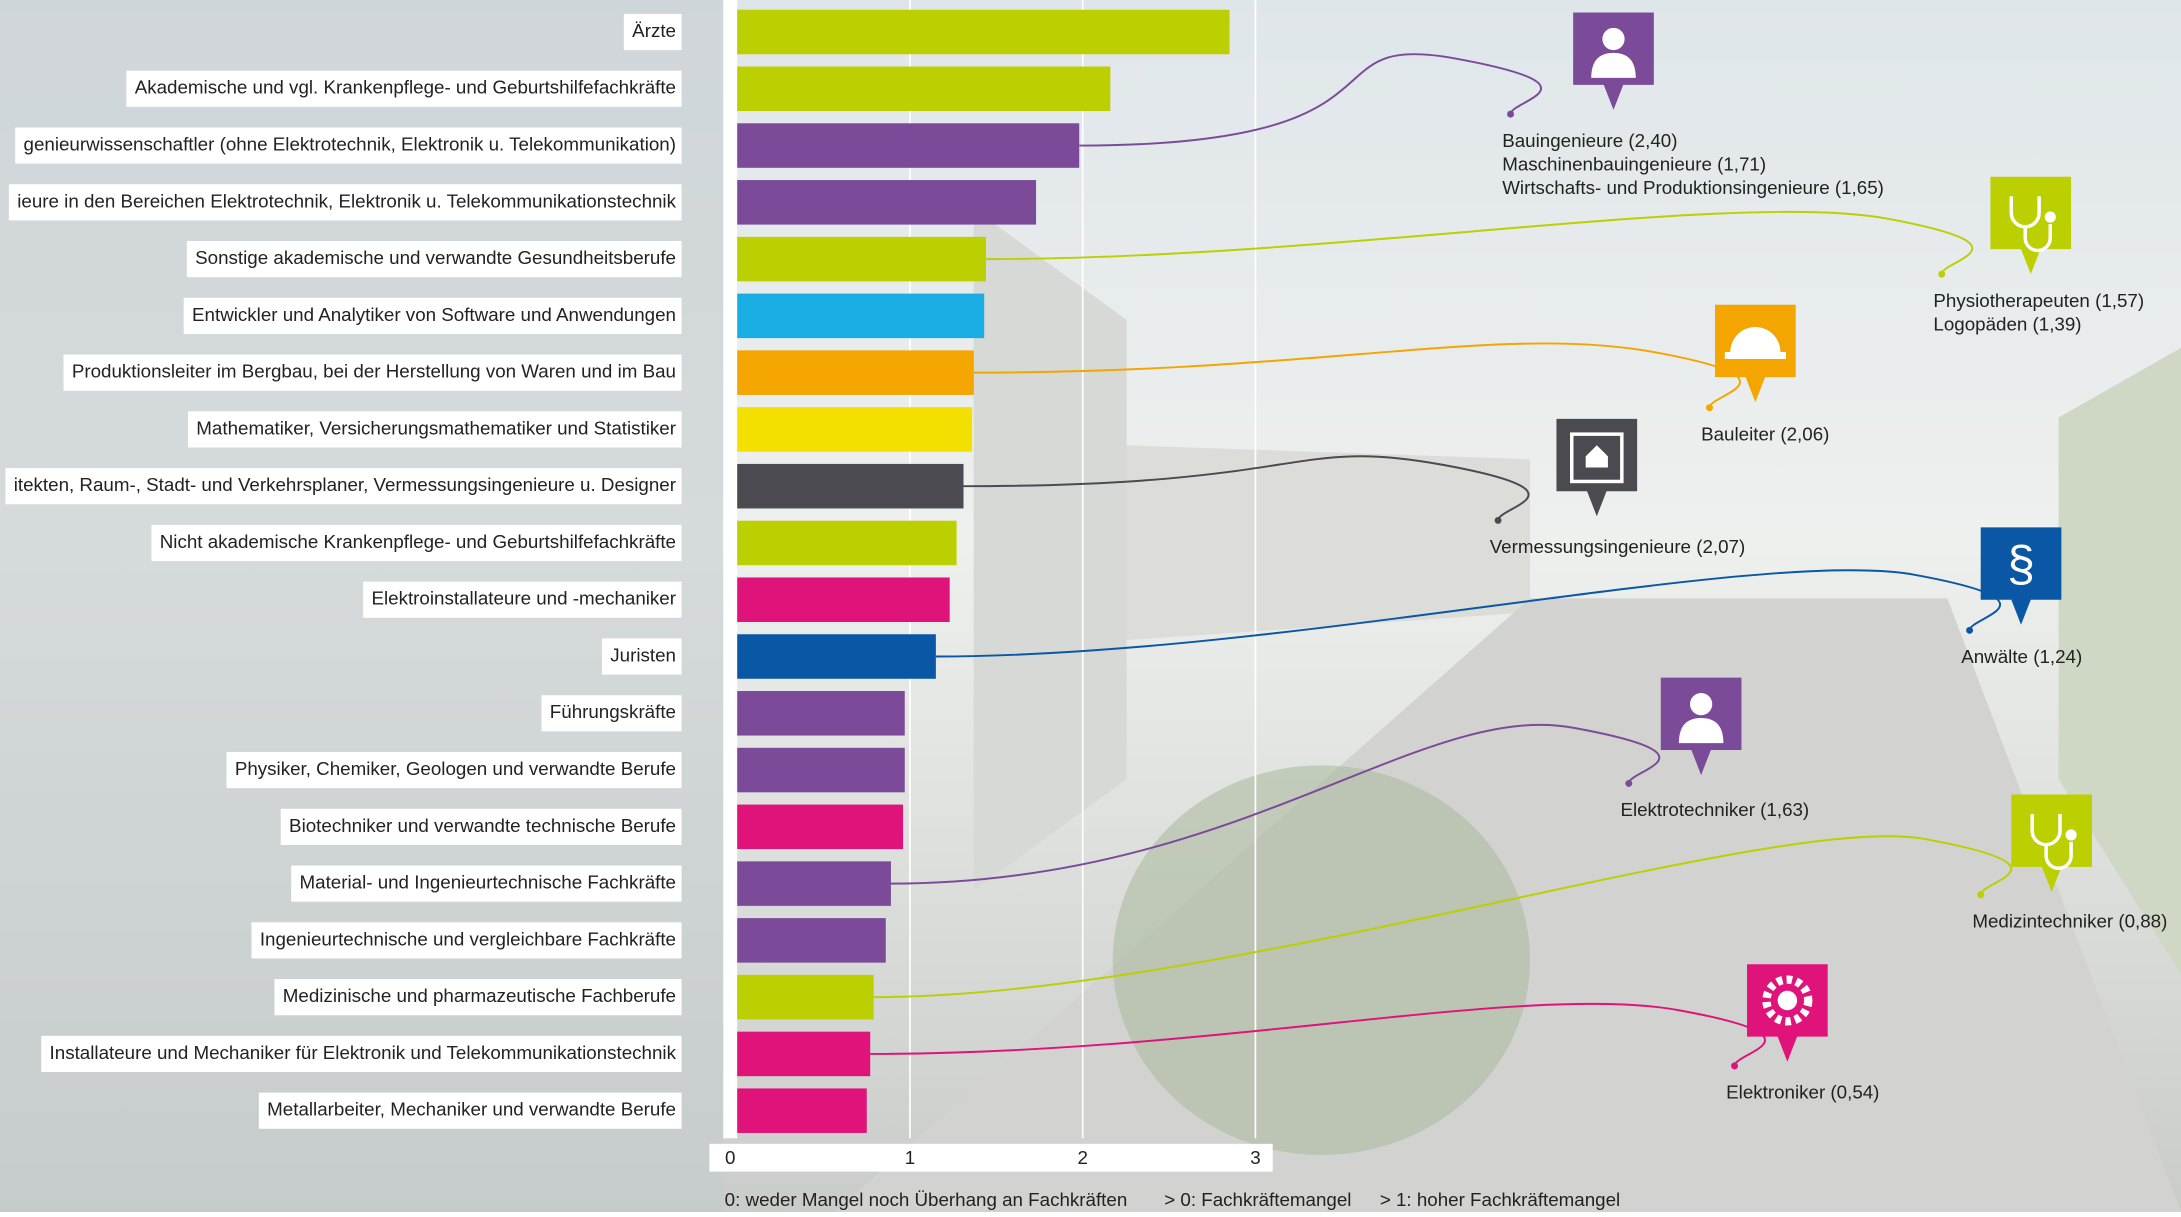  What do you see at coordinates (1257, 1199) in the screenshot?
I see `footnote: > 0: Fachkräftemangel` at bounding box center [1257, 1199].